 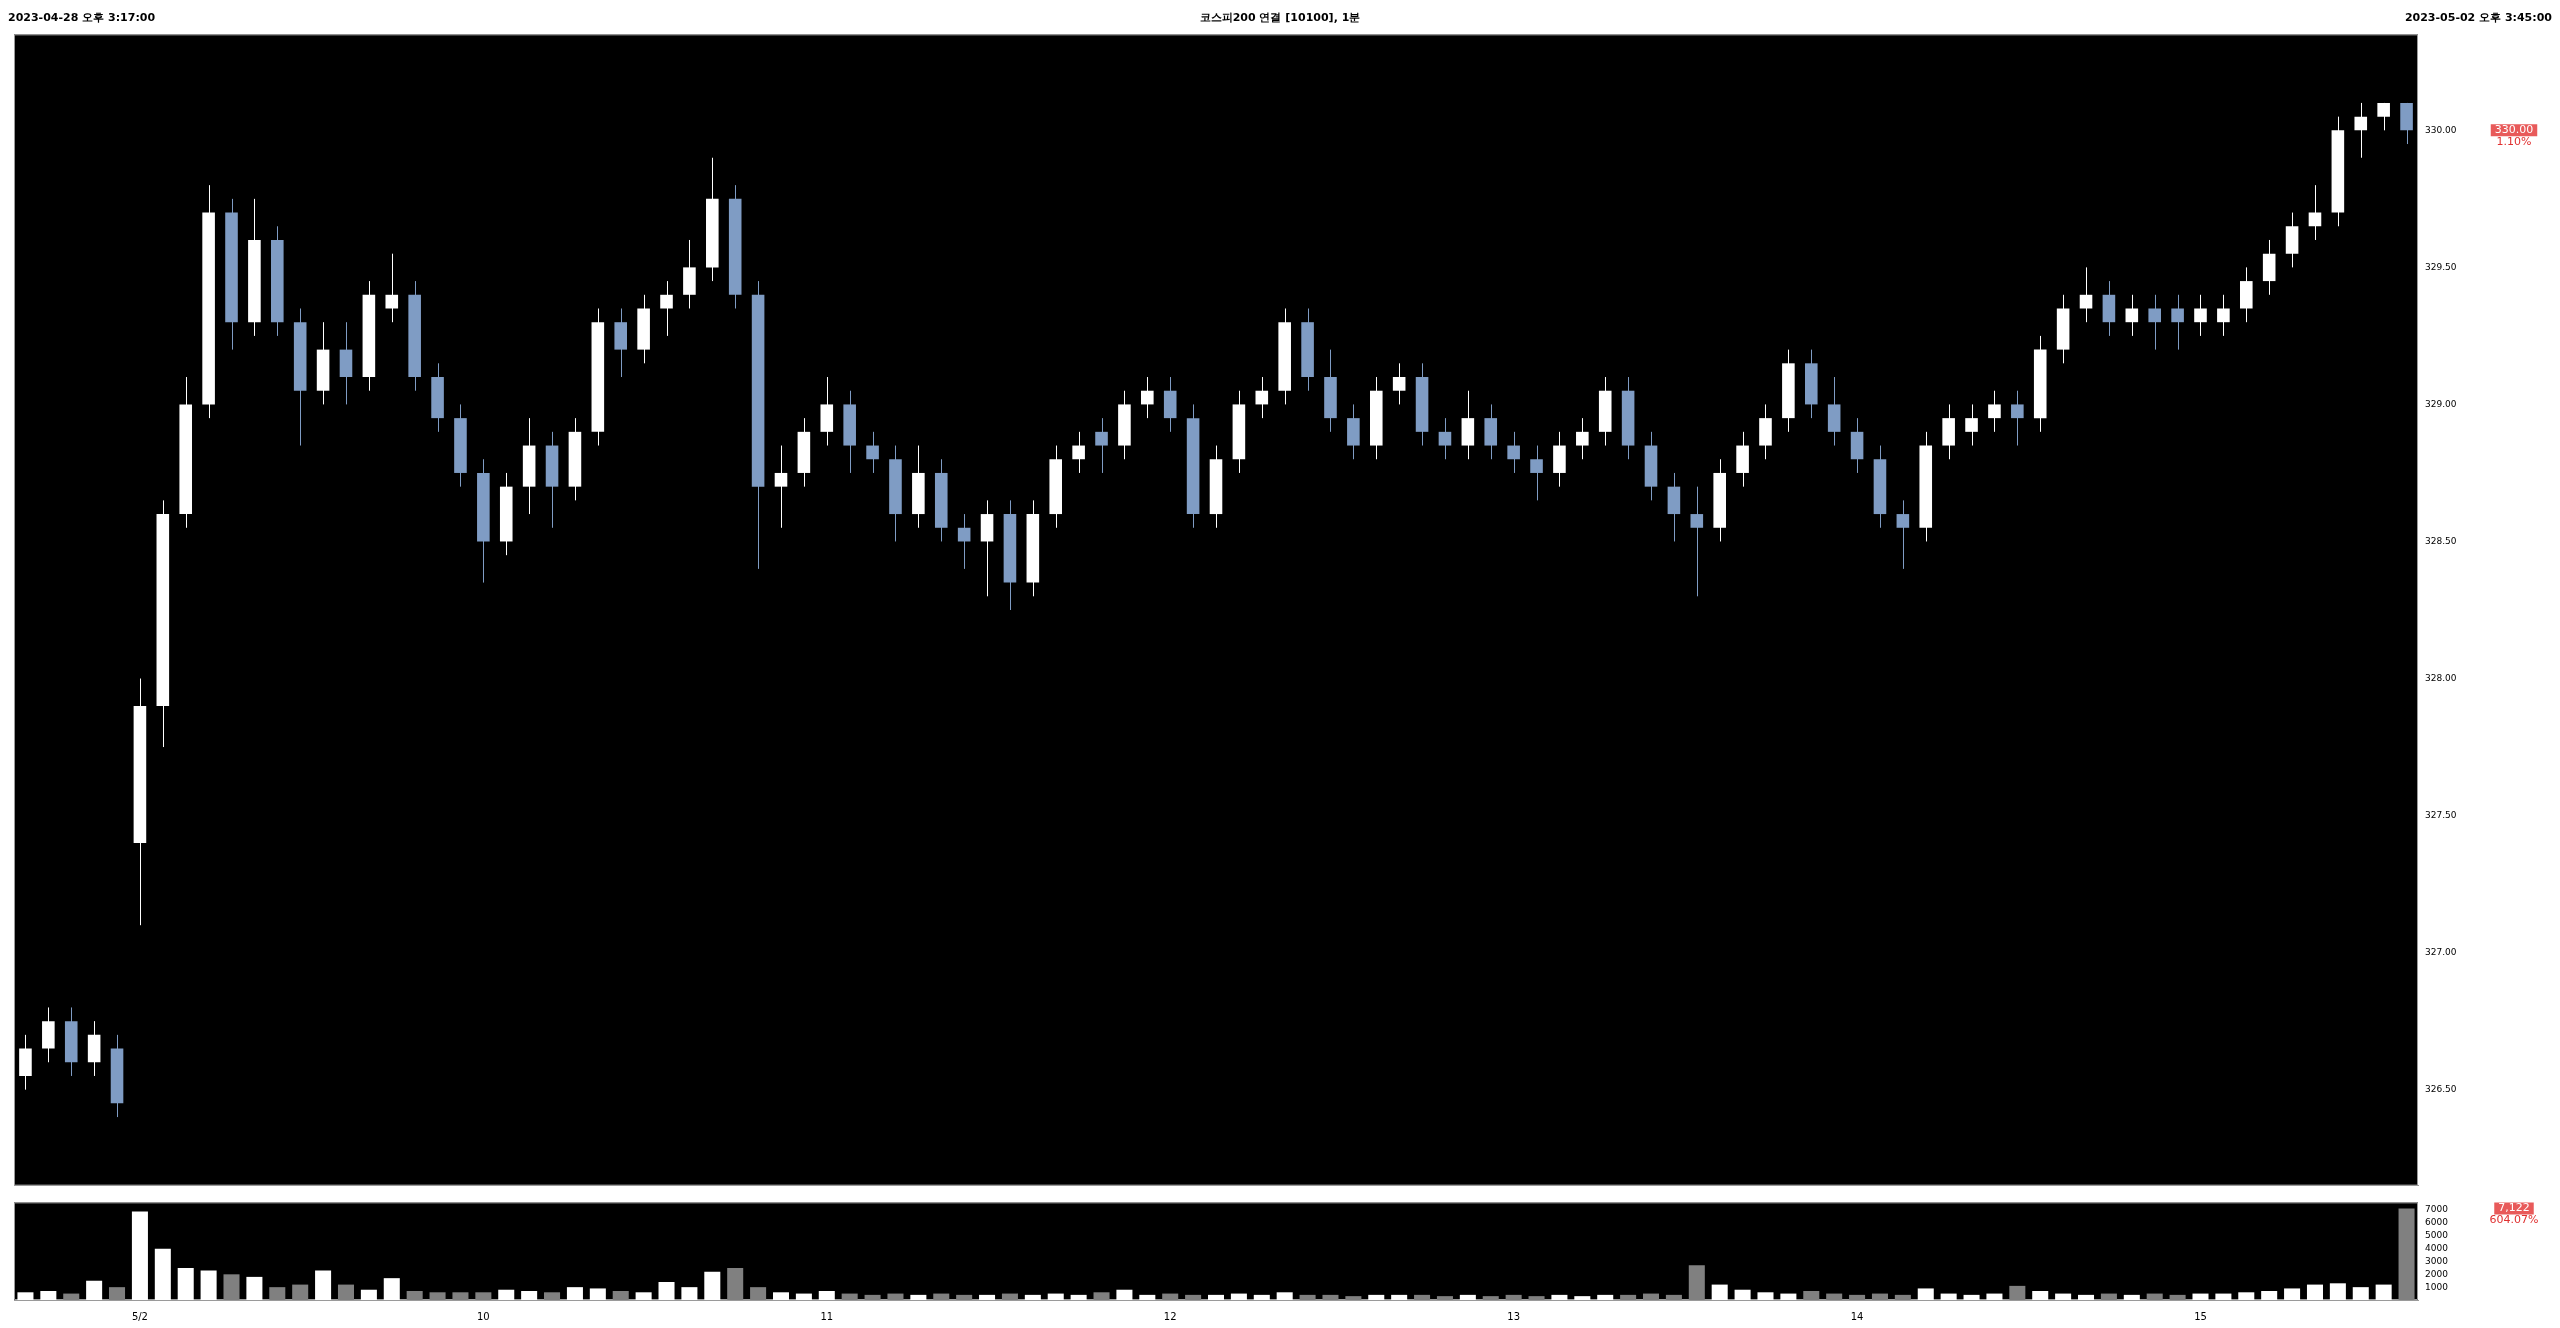 What do you see at coordinates (2437, 1286) in the screenshot?
I see `y-tick-label: 1000` at bounding box center [2437, 1286].